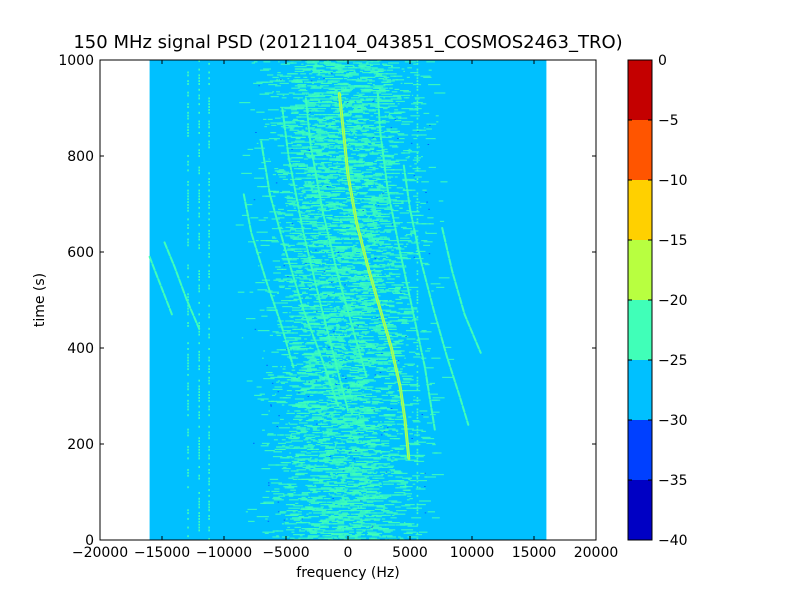 The width and height of the screenshot is (800, 600). What do you see at coordinates (386, 472) in the screenshot?
I see `noise-dip` at bounding box center [386, 472].